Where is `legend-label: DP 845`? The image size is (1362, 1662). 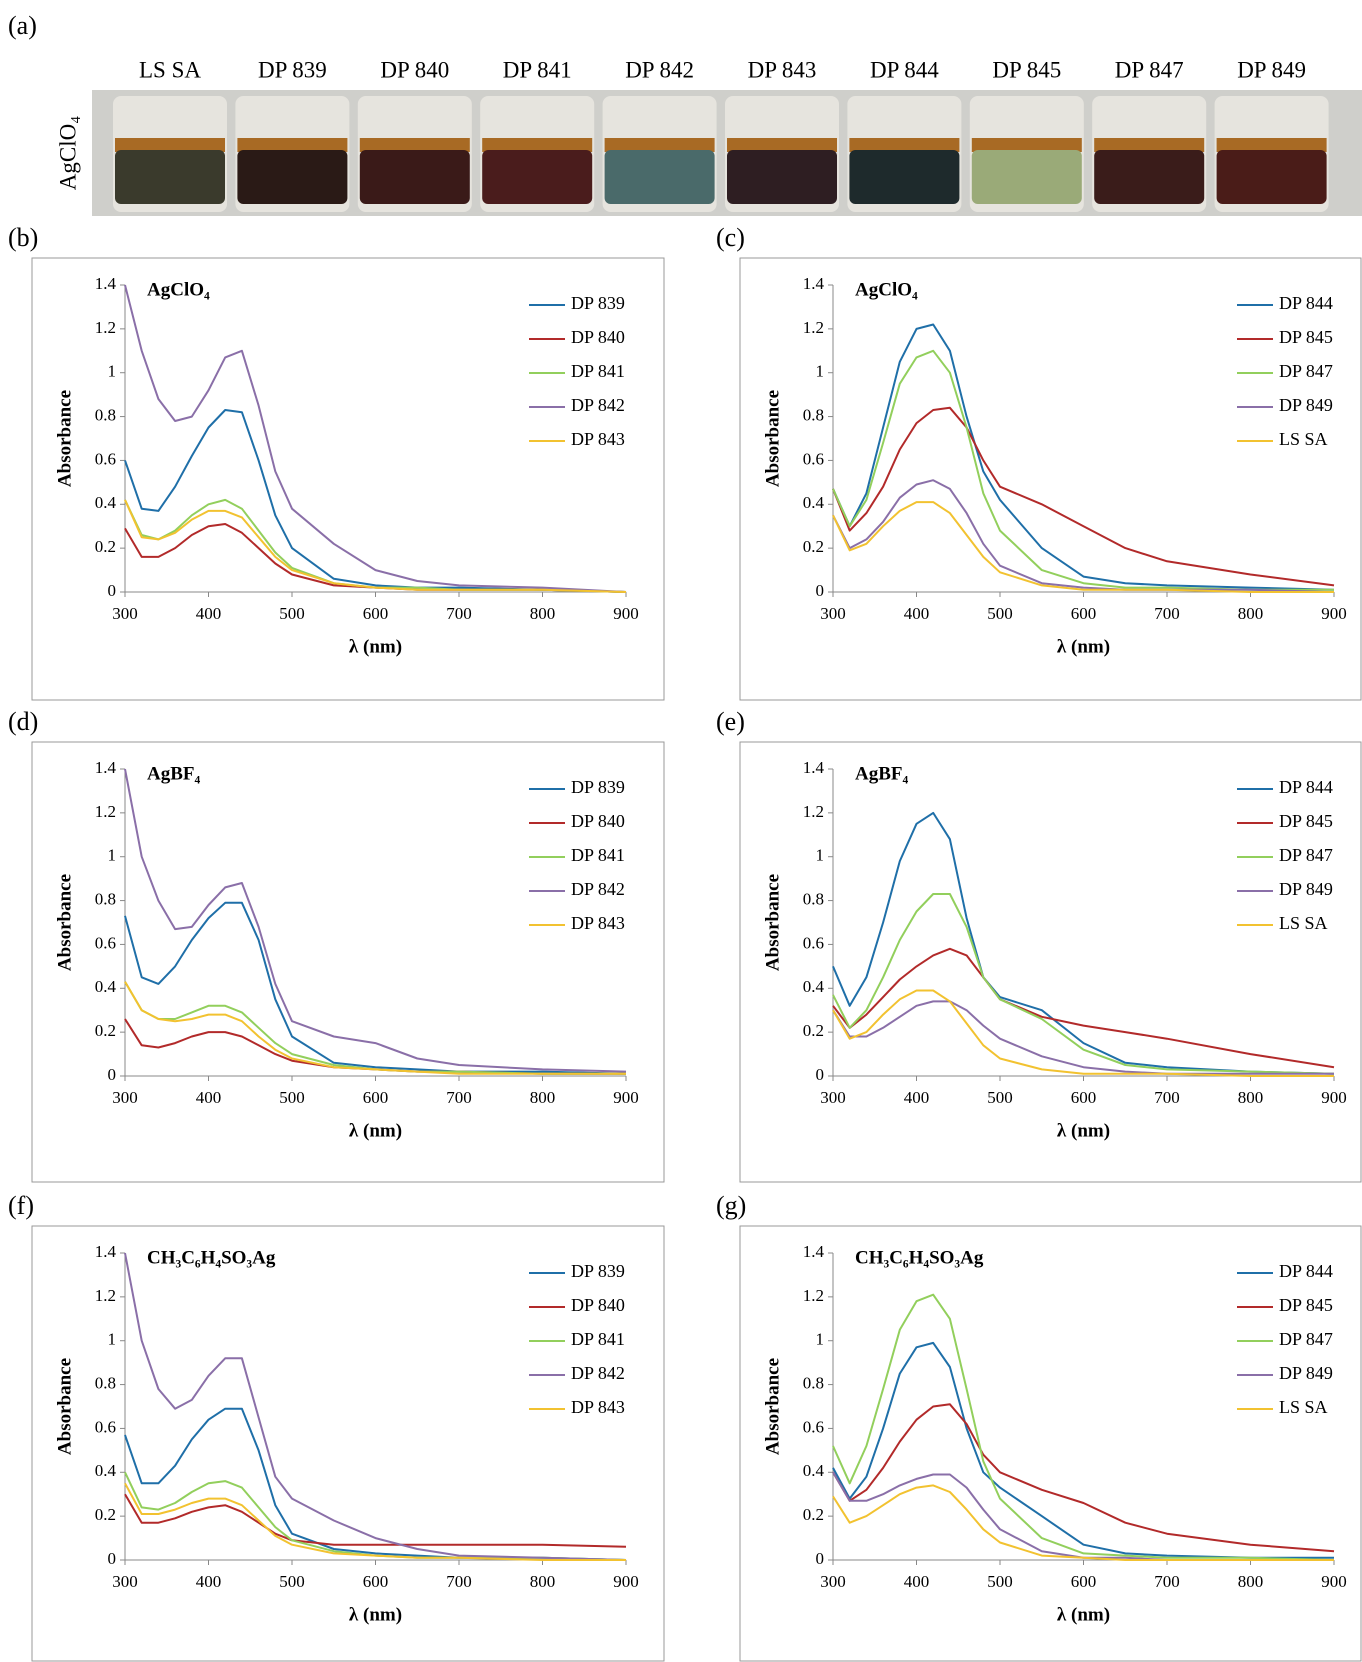
legend-label: DP 845 is located at coordinates (1306, 337).